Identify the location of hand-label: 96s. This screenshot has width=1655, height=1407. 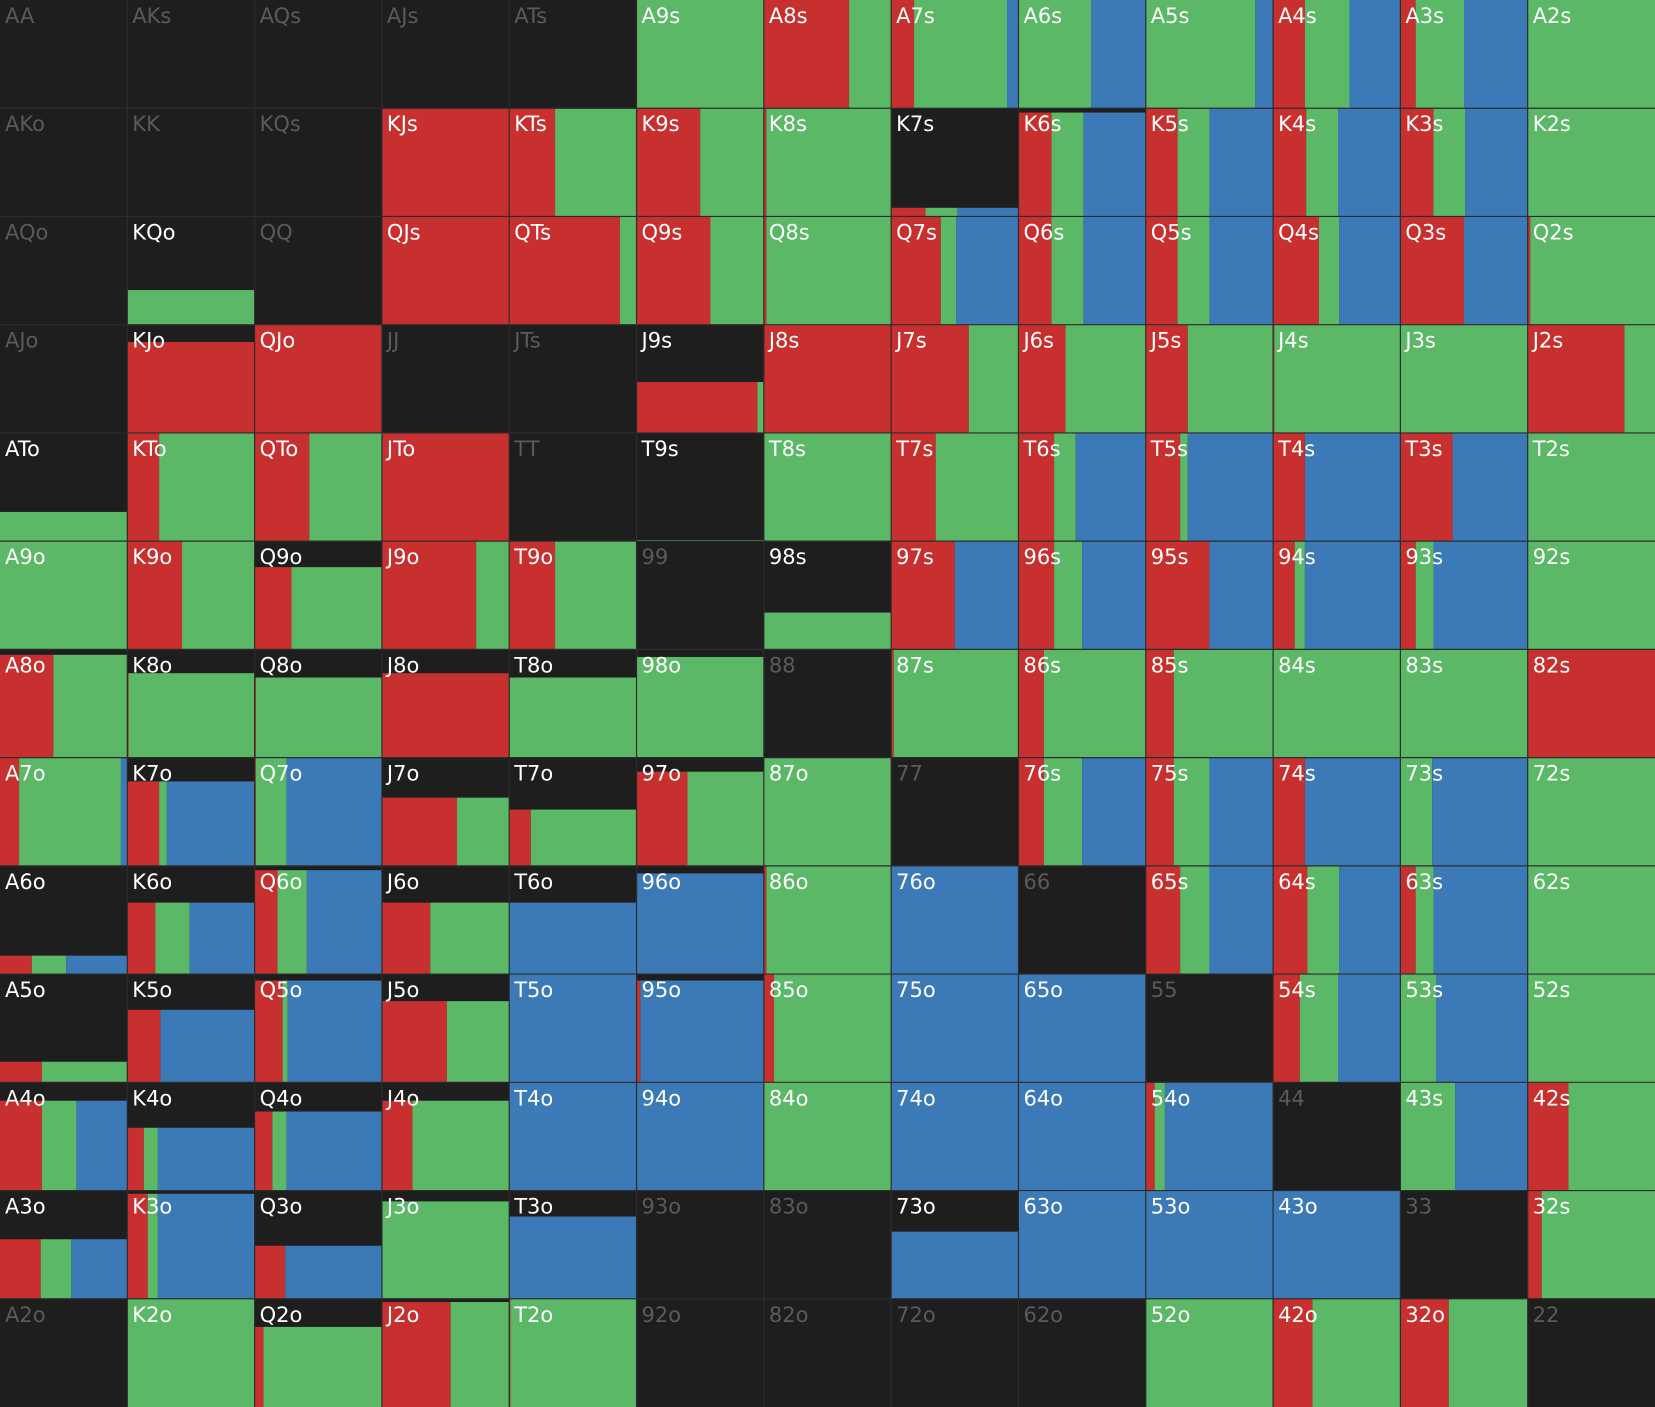
(1042, 557).